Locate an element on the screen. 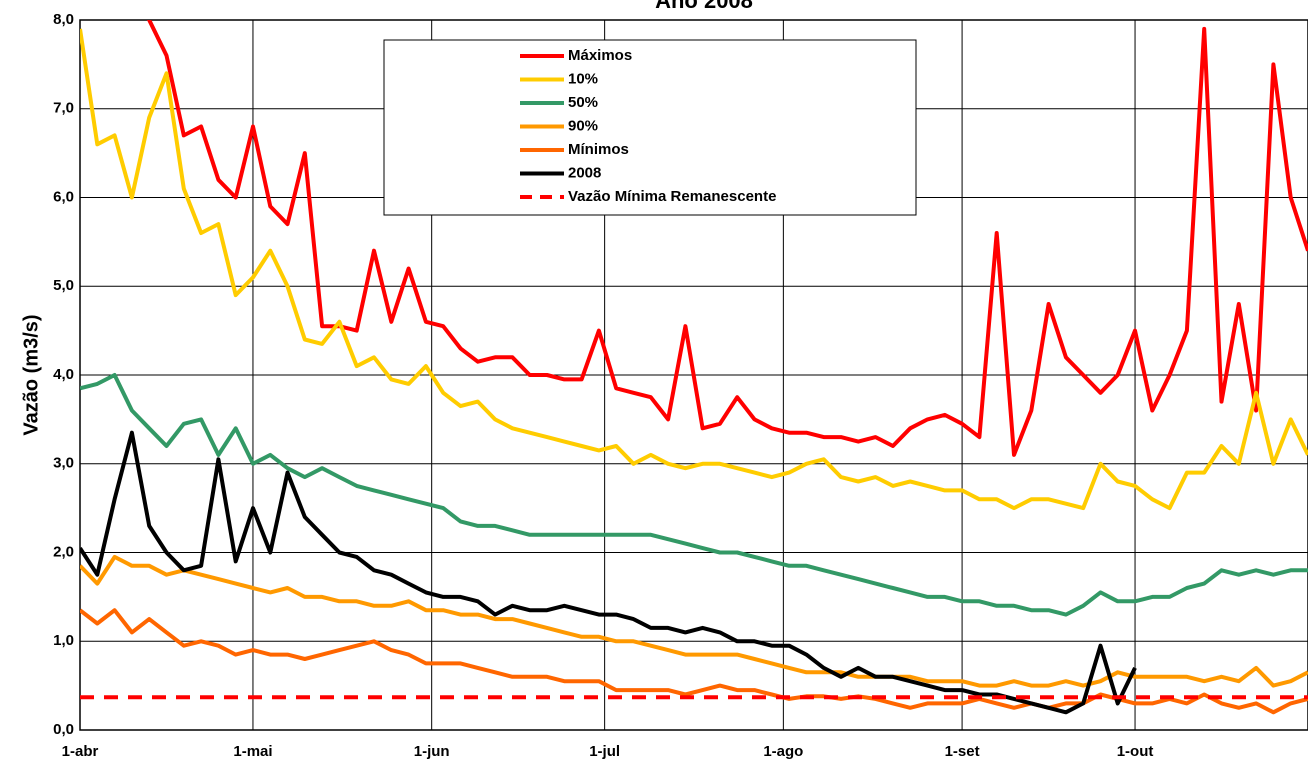 This screenshot has height=770, width=1308. legend-label: Mínimos is located at coordinates (598, 149).